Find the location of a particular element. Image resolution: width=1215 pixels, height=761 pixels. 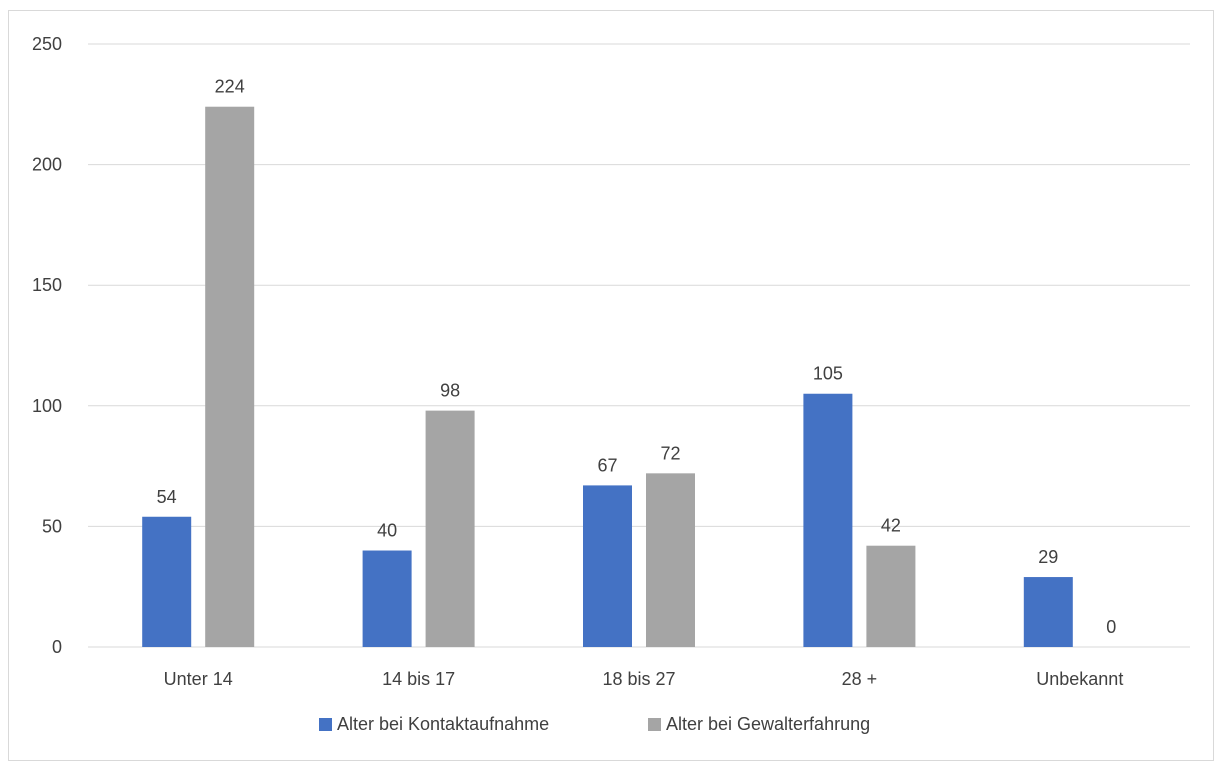

data-label-28-series-2: 42 is located at coordinates (891, 526).